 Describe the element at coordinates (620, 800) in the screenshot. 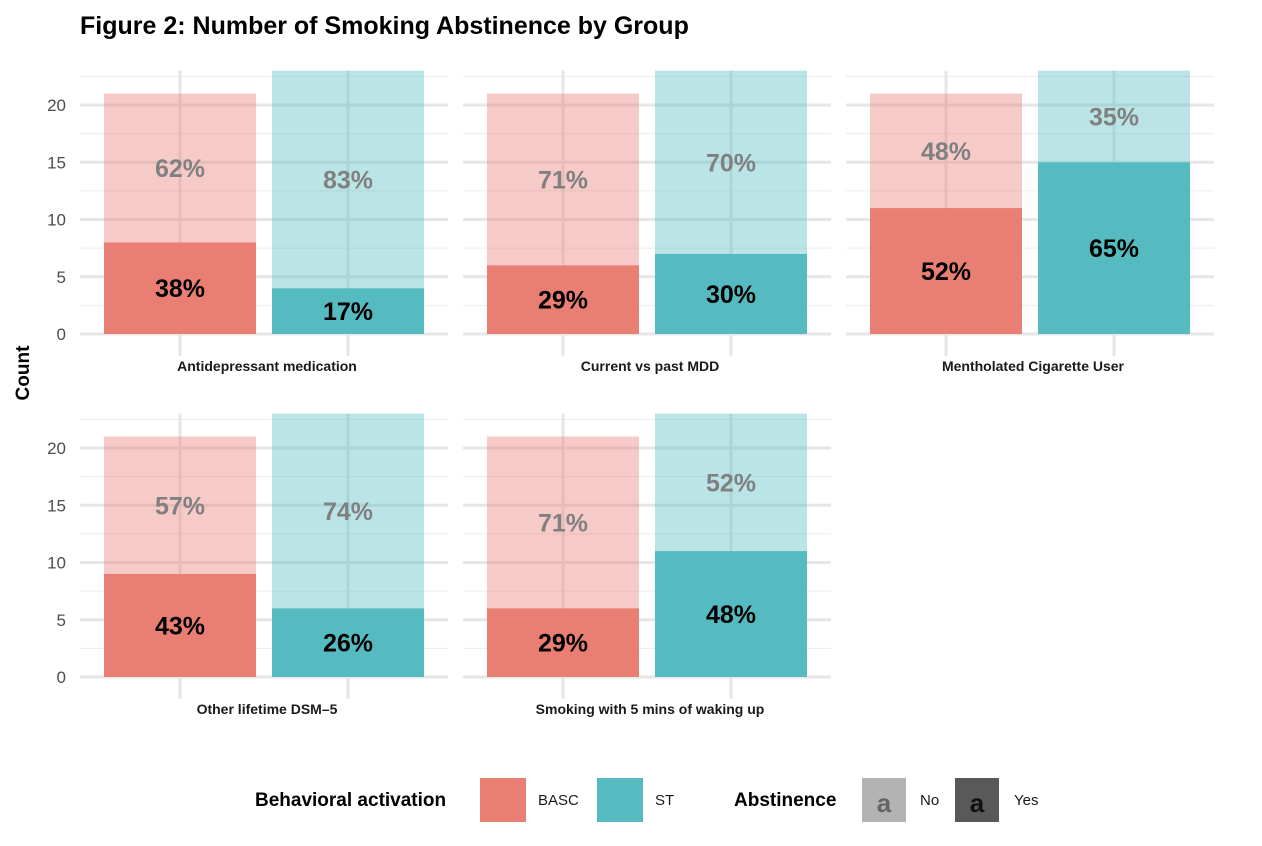

I see `legend-key-st` at that location.